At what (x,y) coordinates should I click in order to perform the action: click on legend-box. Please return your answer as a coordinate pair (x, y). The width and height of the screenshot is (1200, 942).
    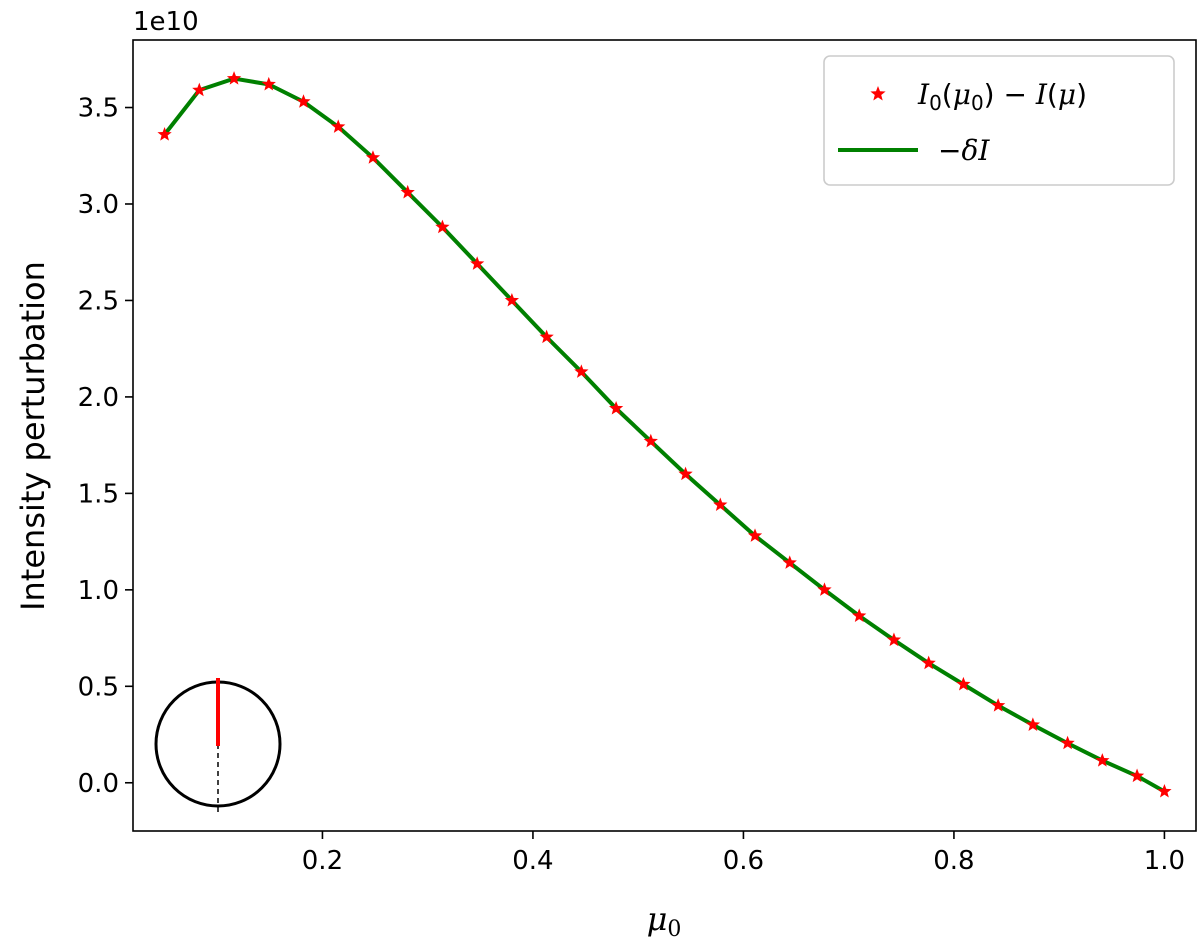
    Looking at the image, I should click on (999, 120).